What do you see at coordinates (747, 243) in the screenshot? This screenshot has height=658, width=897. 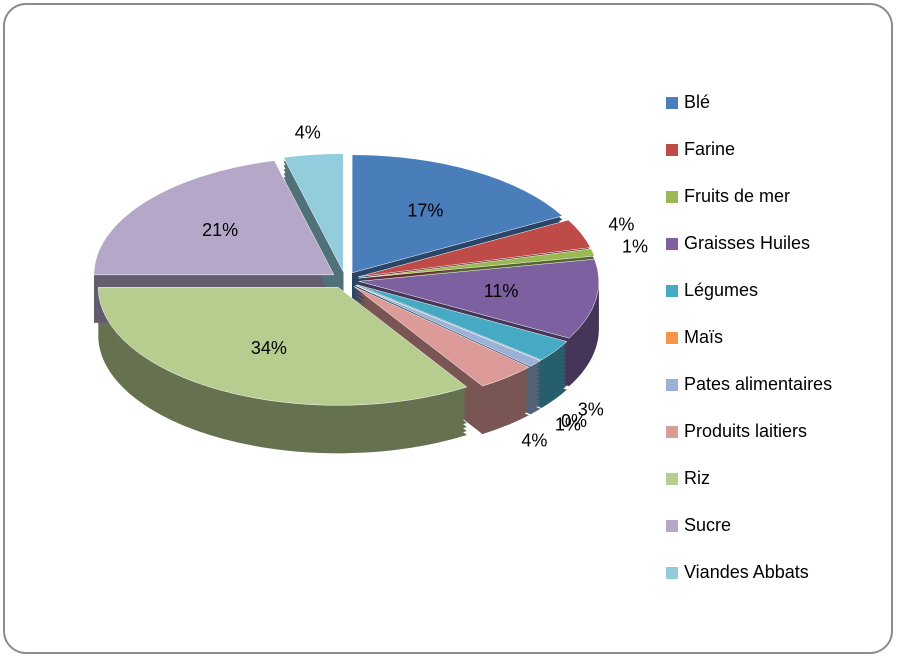 I see `legend-label: Graisses Huiles` at bounding box center [747, 243].